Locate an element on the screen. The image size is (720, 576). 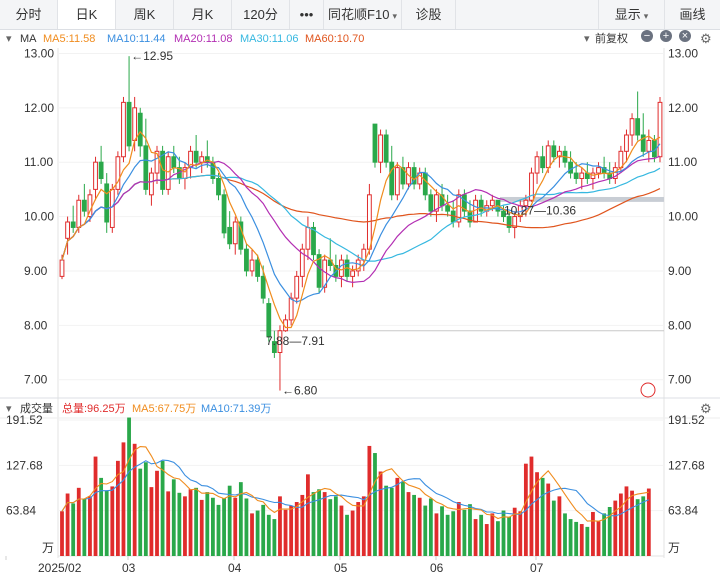
settings-gear-icon: ⚙ is located at coordinates (706, 38).